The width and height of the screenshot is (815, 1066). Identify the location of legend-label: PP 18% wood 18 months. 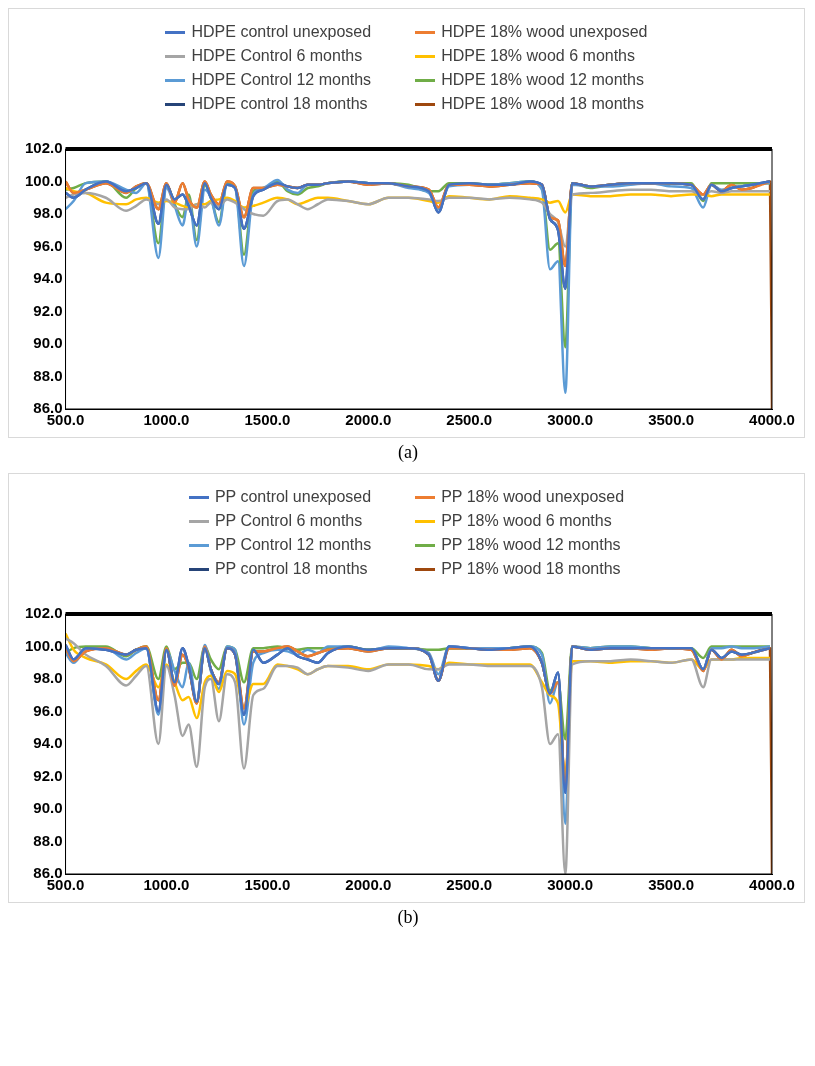
(531, 569).